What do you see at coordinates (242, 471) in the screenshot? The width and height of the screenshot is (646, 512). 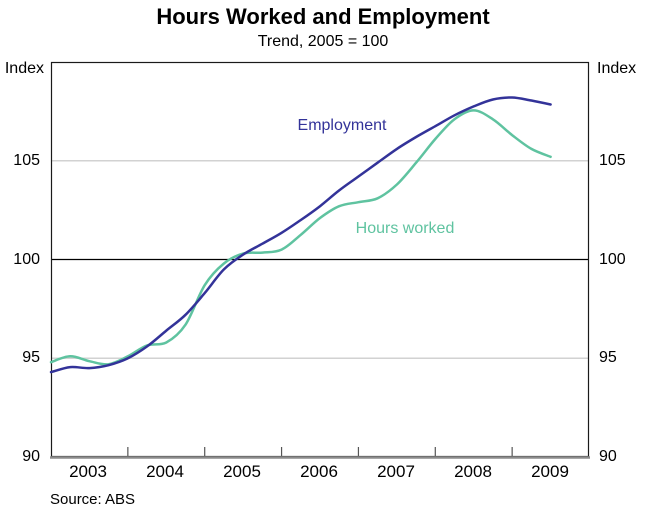 I see `x-tick-label-2005: 2005` at bounding box center [242, 471].